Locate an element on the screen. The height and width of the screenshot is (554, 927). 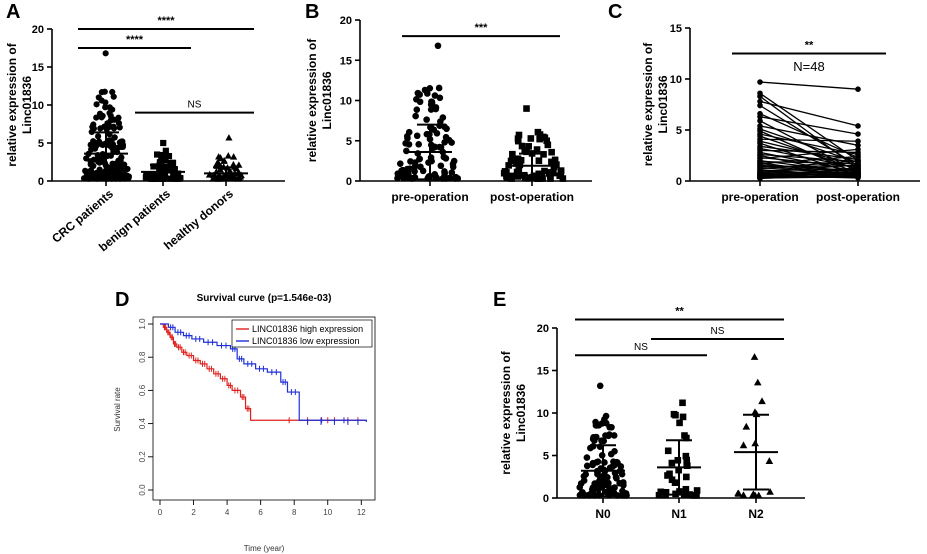
x-category-label: post-operation is located at coordinates (858, 197).